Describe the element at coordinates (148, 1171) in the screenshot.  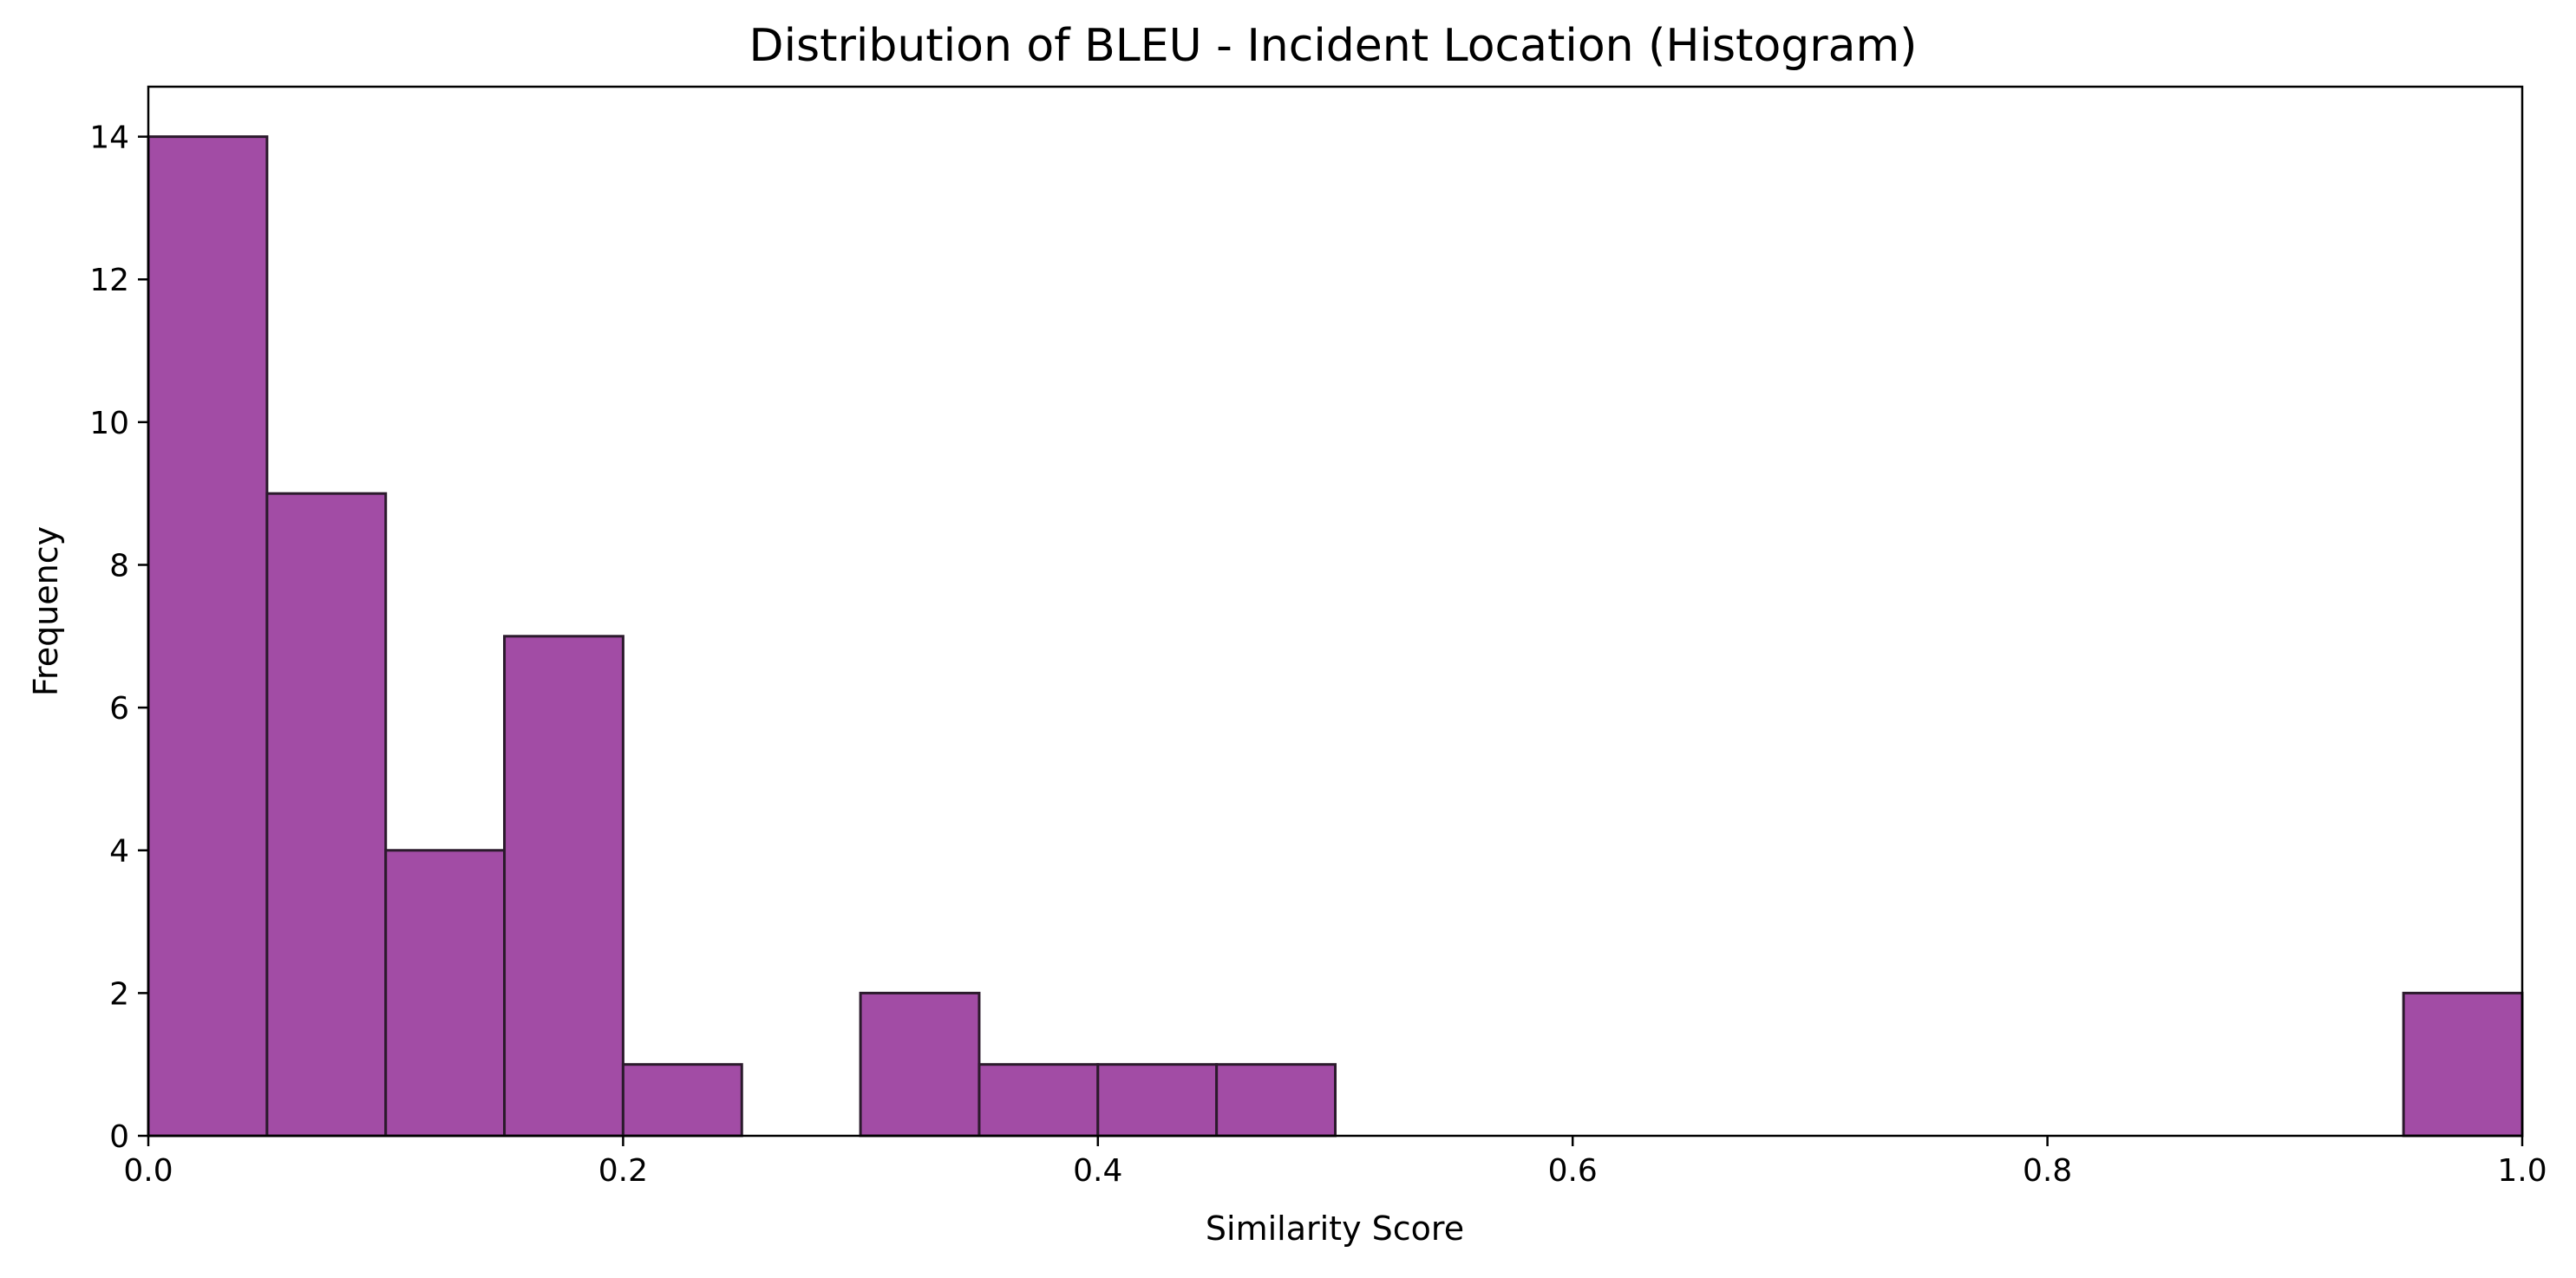
I see `x-tick-label: 0.0` at that location.